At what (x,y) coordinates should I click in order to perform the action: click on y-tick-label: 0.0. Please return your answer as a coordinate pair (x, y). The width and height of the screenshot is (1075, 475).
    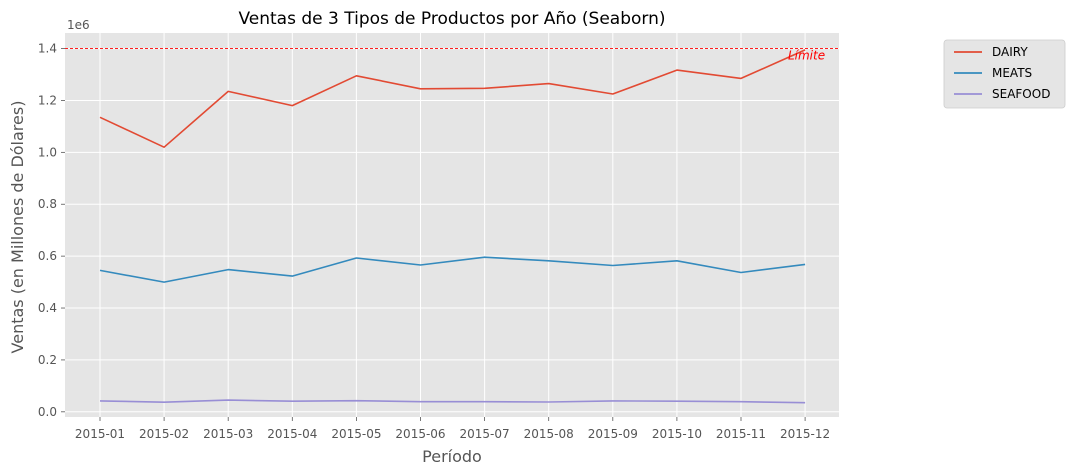
    Looking at the image, I should click on (47, 412).